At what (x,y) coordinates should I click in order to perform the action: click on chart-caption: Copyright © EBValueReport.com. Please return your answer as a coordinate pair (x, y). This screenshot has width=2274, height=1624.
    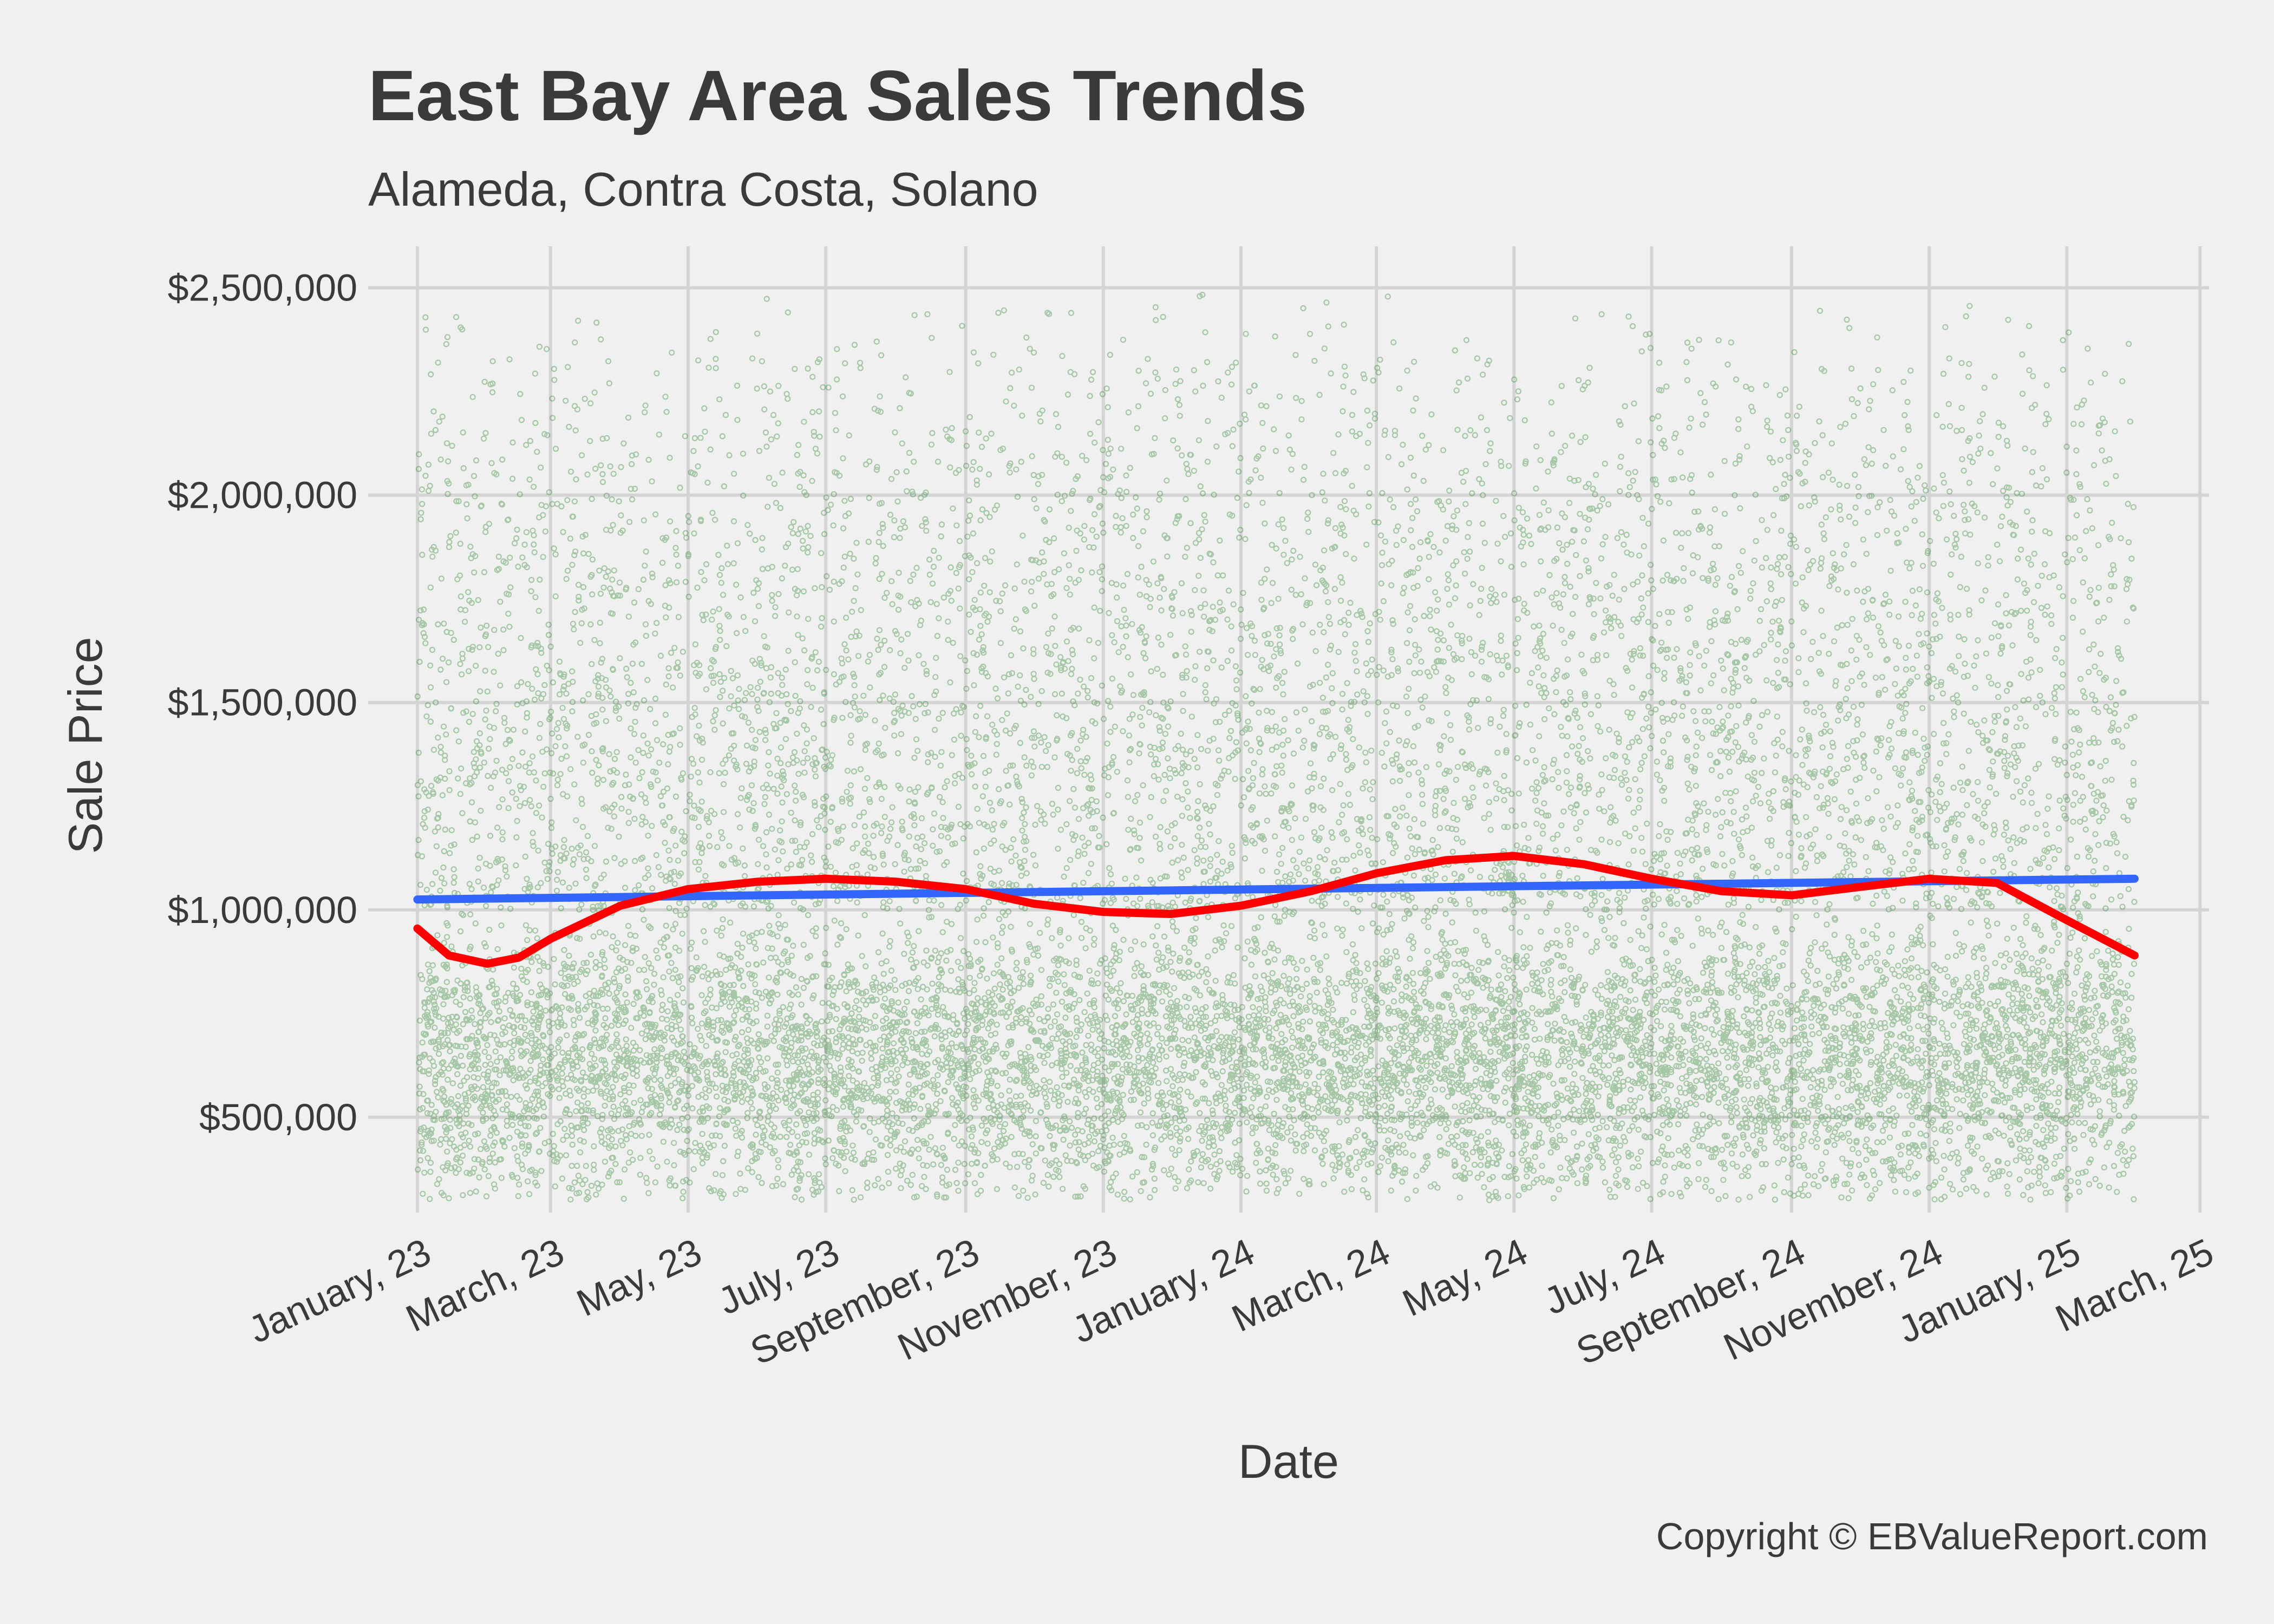
    Looking at the image, I should click on (1932, 1536).